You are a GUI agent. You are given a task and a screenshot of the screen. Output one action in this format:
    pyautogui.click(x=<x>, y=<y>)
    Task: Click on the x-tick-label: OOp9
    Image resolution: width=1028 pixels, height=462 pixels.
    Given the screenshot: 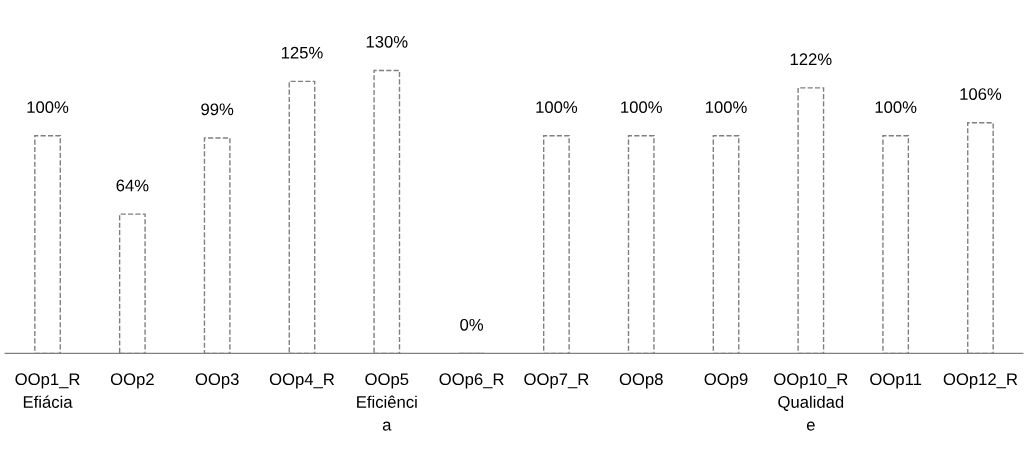 What is the action you would take?
    pyautogui.click(x=726, y=381)
    